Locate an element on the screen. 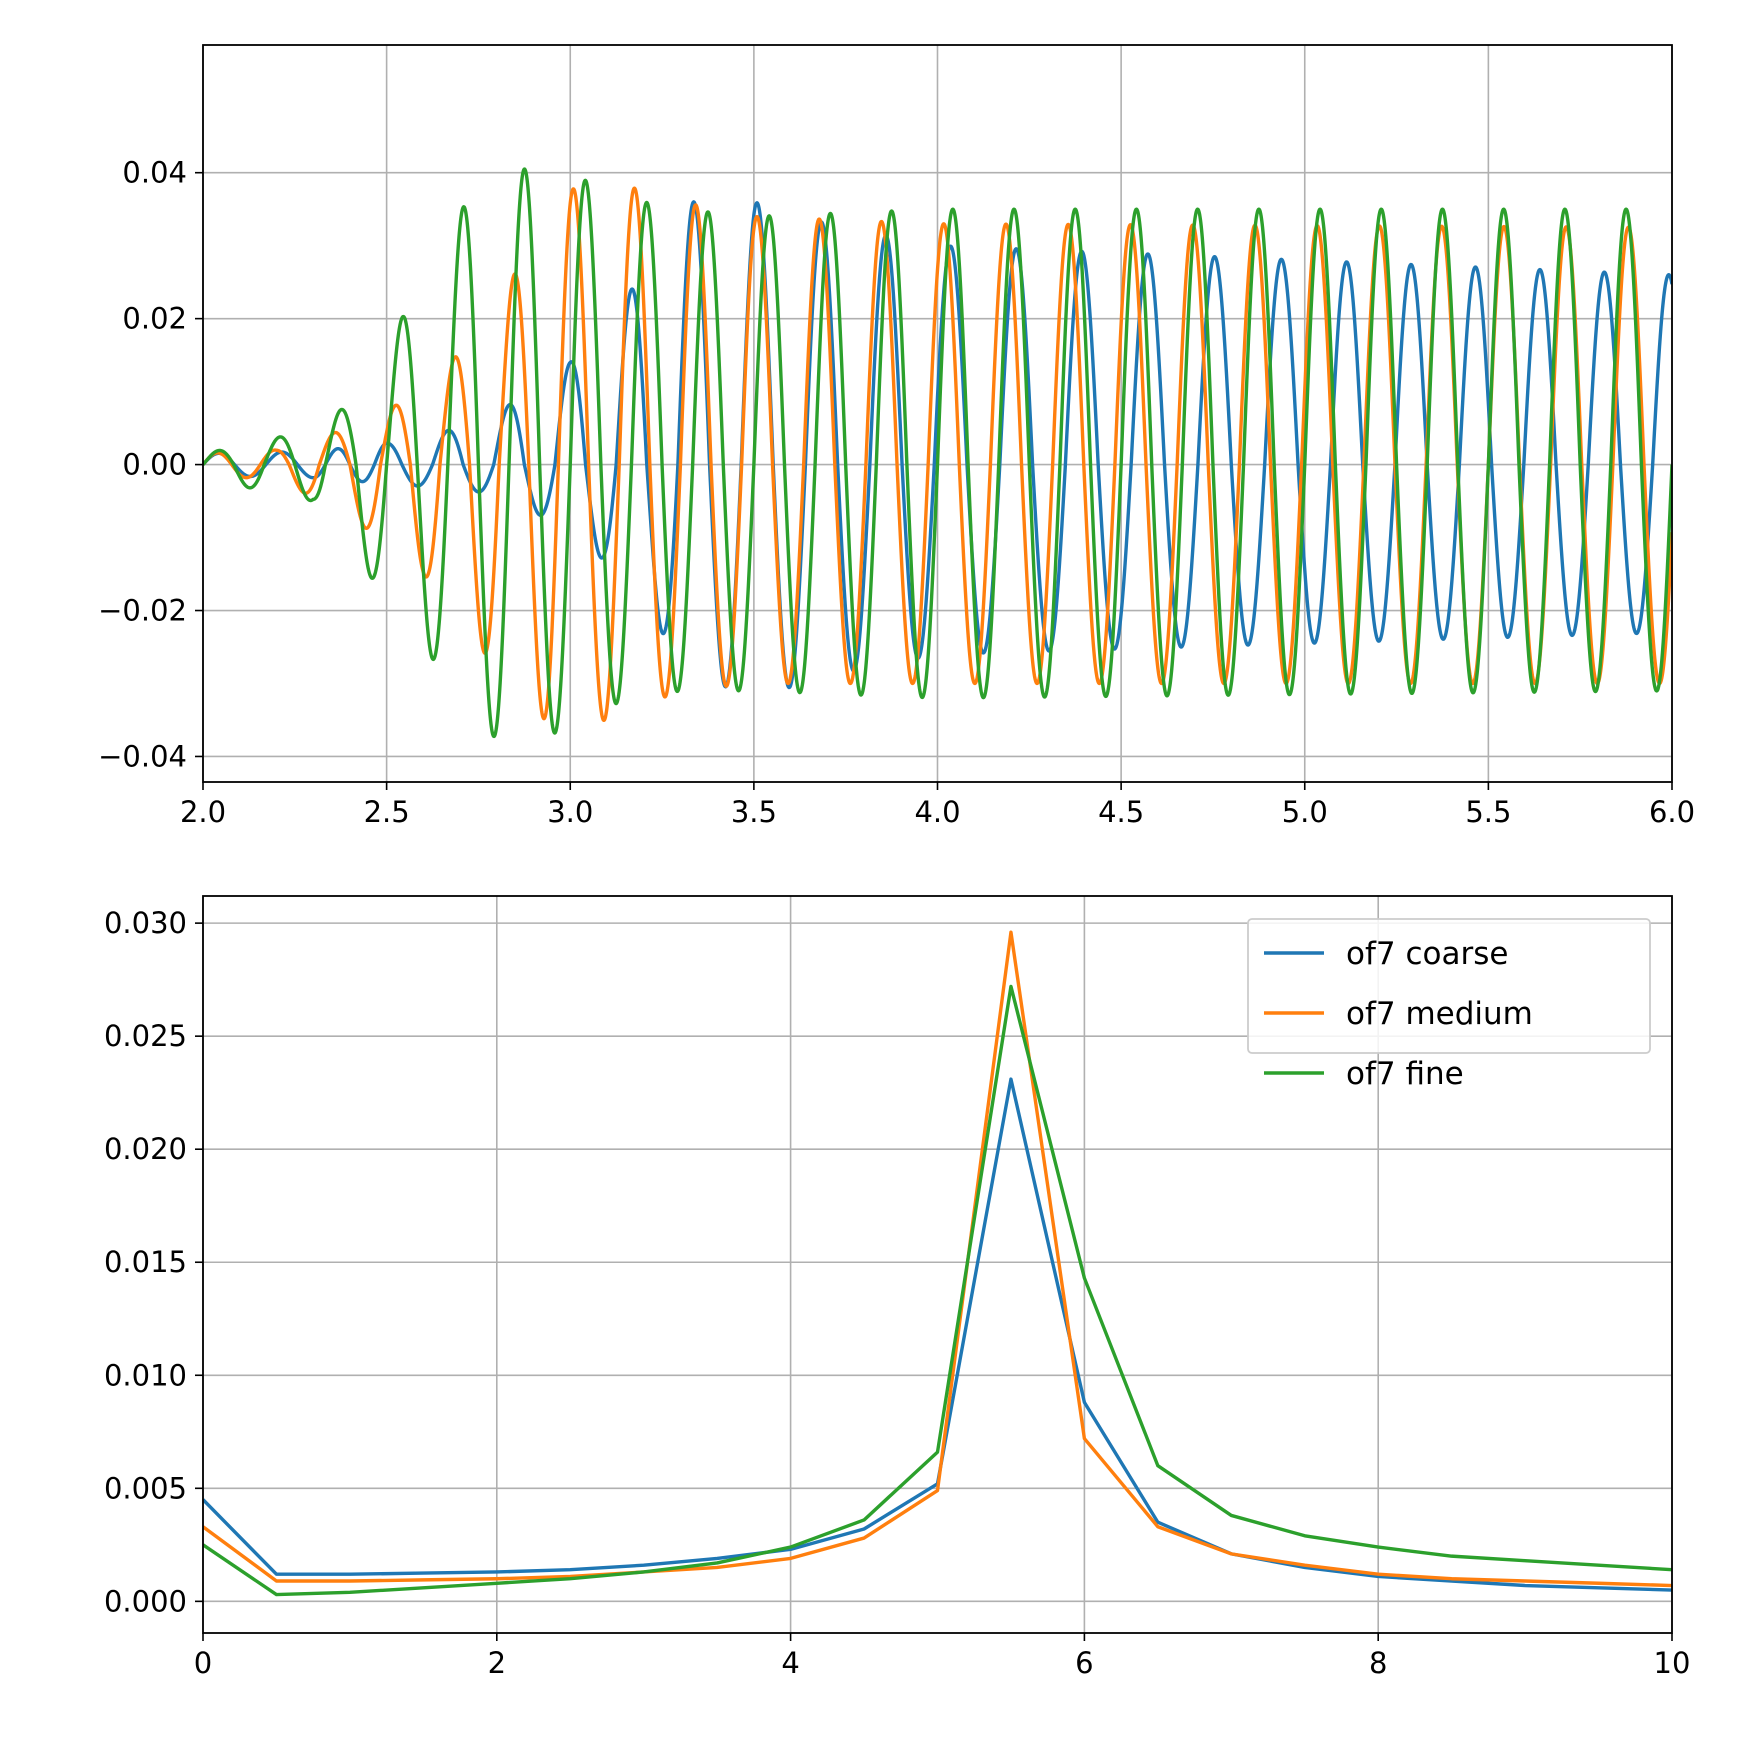  y-tick-label: 0.010 is located at coordinates (145, 1375).